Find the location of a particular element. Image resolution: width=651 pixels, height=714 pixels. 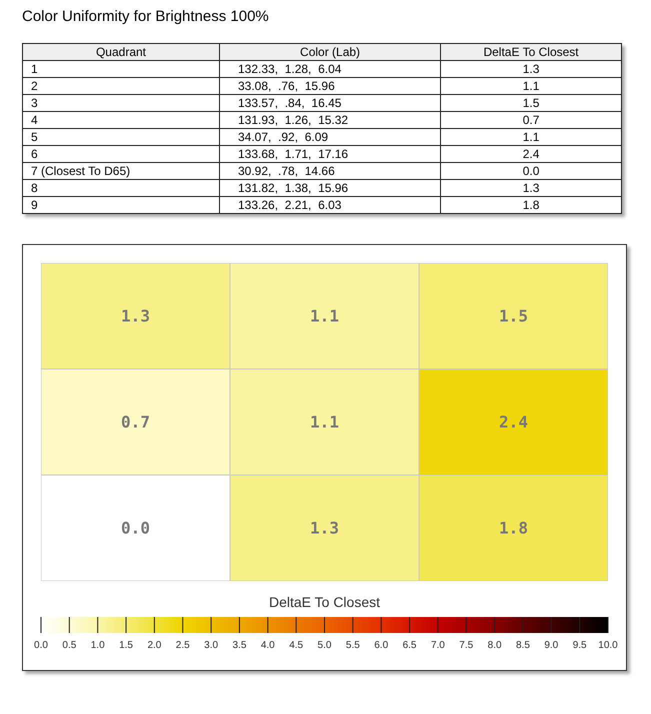

category-label: Color (Lab) is located at coordinates (330, 52).